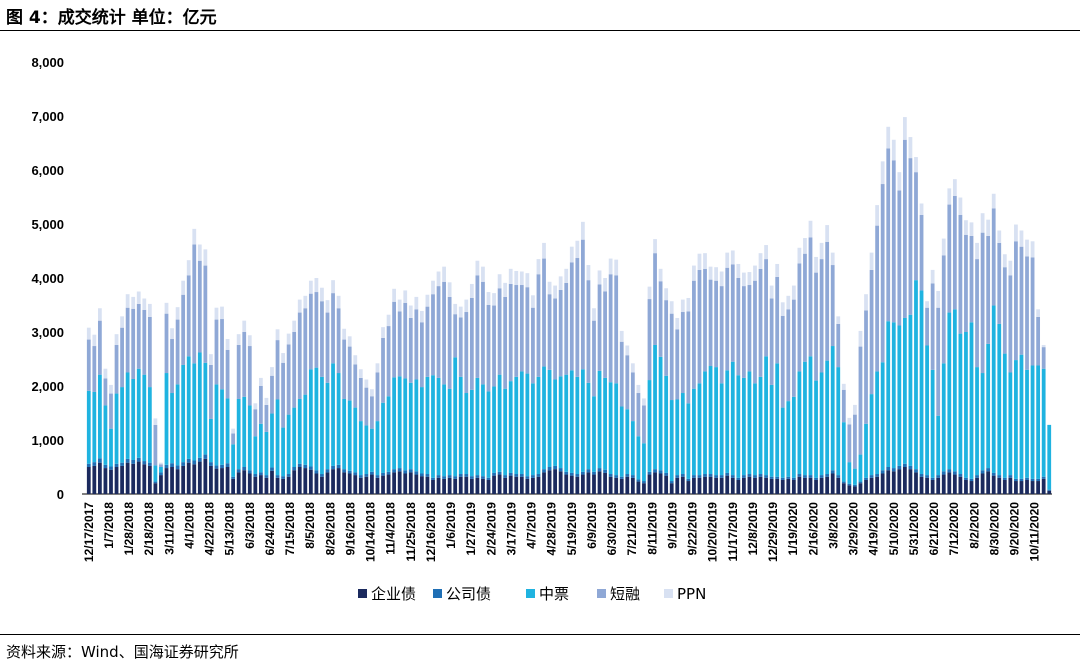  What do you see at coordinates (290, 529) in the screenshot?
I see `x-tick-label: 7/15/2018` at bounding box center [290, 529].